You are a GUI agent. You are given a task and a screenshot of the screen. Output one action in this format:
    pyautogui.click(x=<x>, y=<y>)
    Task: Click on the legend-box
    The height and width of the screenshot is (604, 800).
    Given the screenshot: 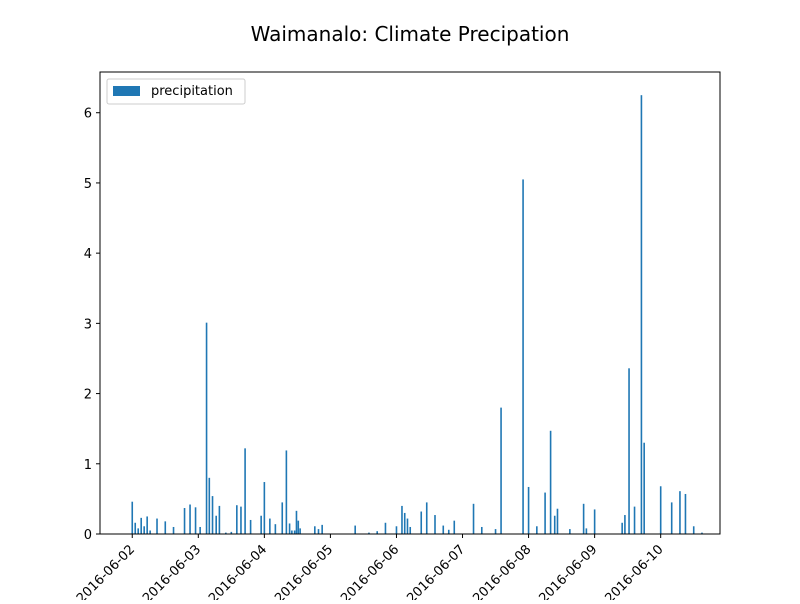 What is the action you would take?
    pyautogui.click(x=176, y=91)
    